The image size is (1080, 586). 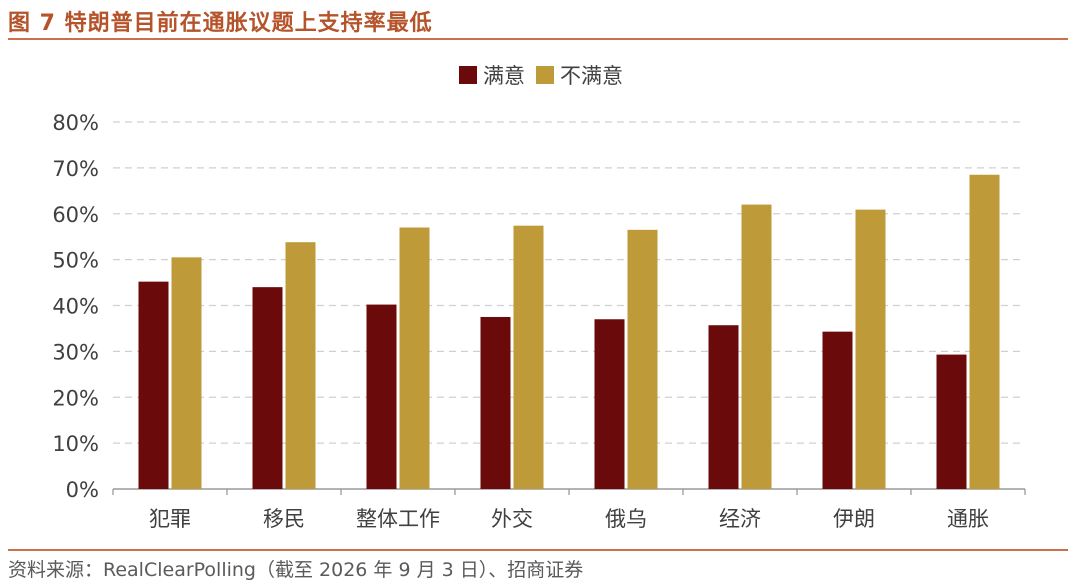 I want to click on y-tick-label: 50%, so click(x=75, y=261).